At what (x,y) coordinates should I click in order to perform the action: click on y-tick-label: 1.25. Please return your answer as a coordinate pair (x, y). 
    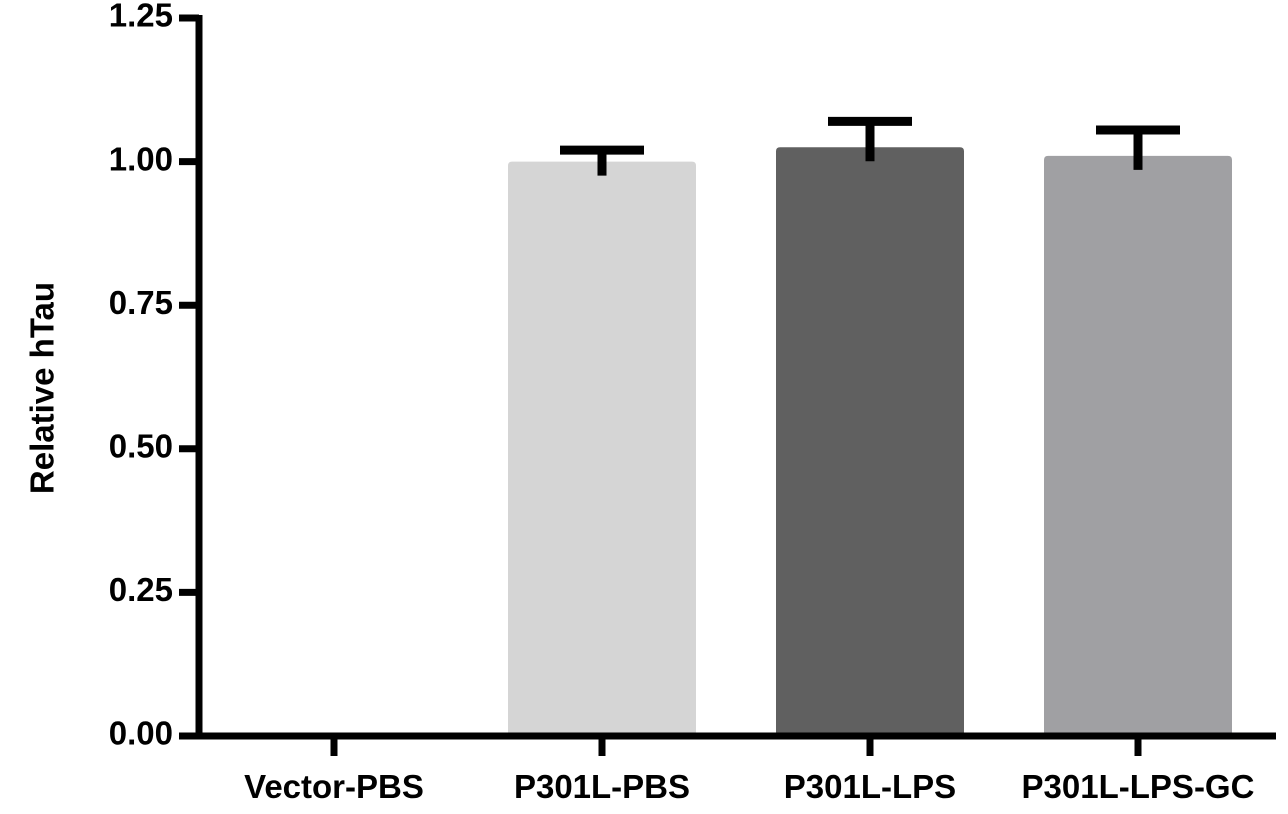
    Looking at the image, I should click on (141, 17).